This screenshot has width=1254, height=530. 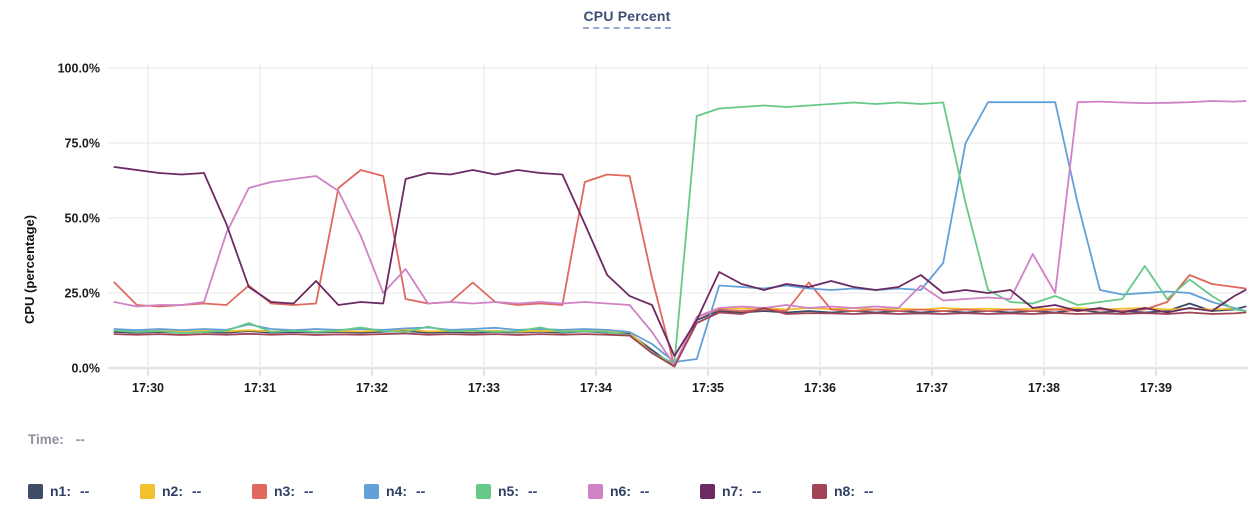 What do you see at coordinates (932, 388) in the screenshot?
I see `x-tick-label: 17:37` at bounding box center [932, 388].